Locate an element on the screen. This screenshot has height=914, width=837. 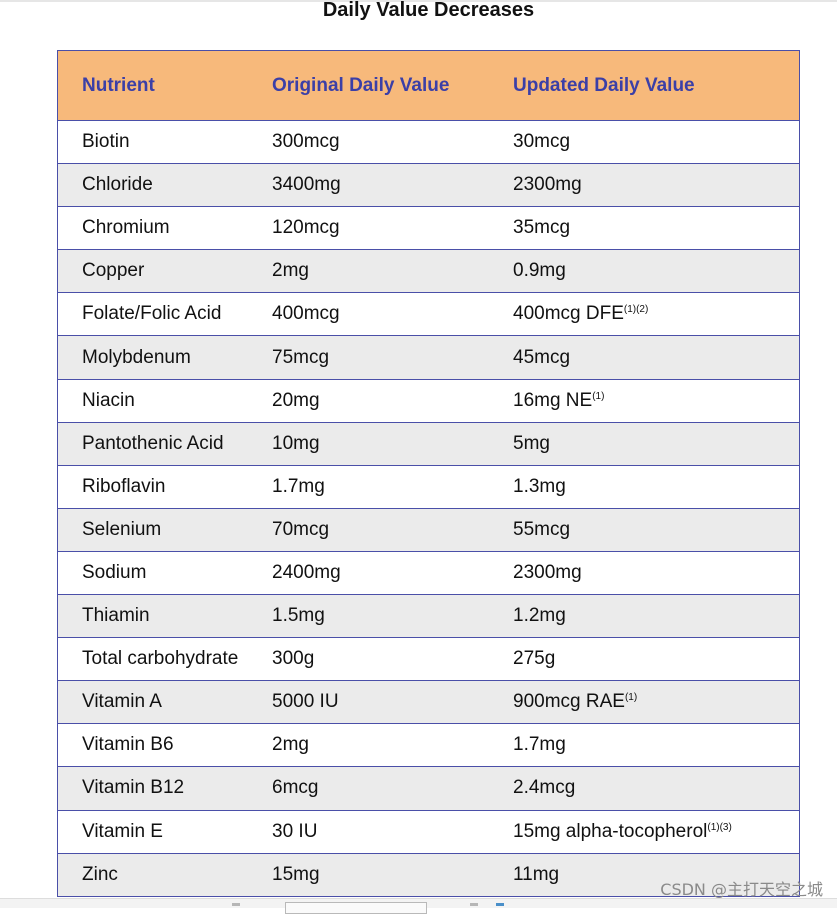
table-row: Biotin 300mcg 30mcg is located at coordinates (428, 143).